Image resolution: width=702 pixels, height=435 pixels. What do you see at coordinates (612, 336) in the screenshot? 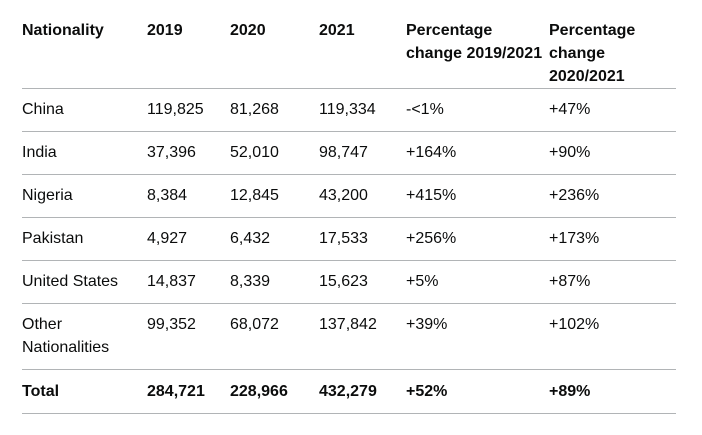
I see `cell-pct-2020-2021: +102%` at bounding box center [612, 336].